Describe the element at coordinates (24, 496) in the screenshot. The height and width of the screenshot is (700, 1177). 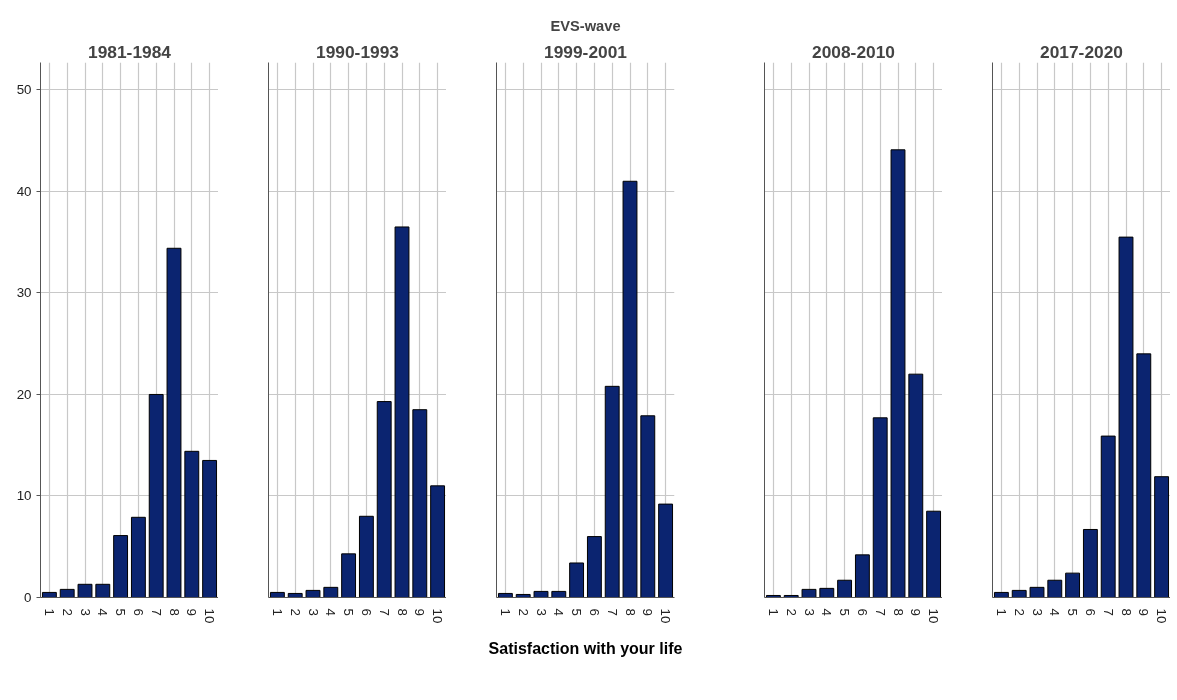
I see `y-tick-label: 10` at that location.